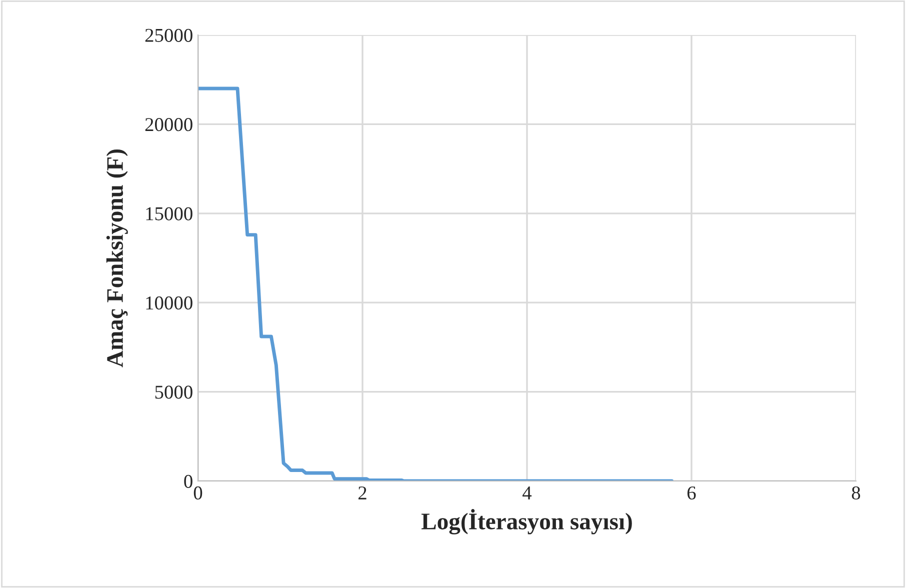 This screenshot has width=906, height=588. I want to click on x-axis-title: Log(İterasyon sayısı), so click(526, 521).